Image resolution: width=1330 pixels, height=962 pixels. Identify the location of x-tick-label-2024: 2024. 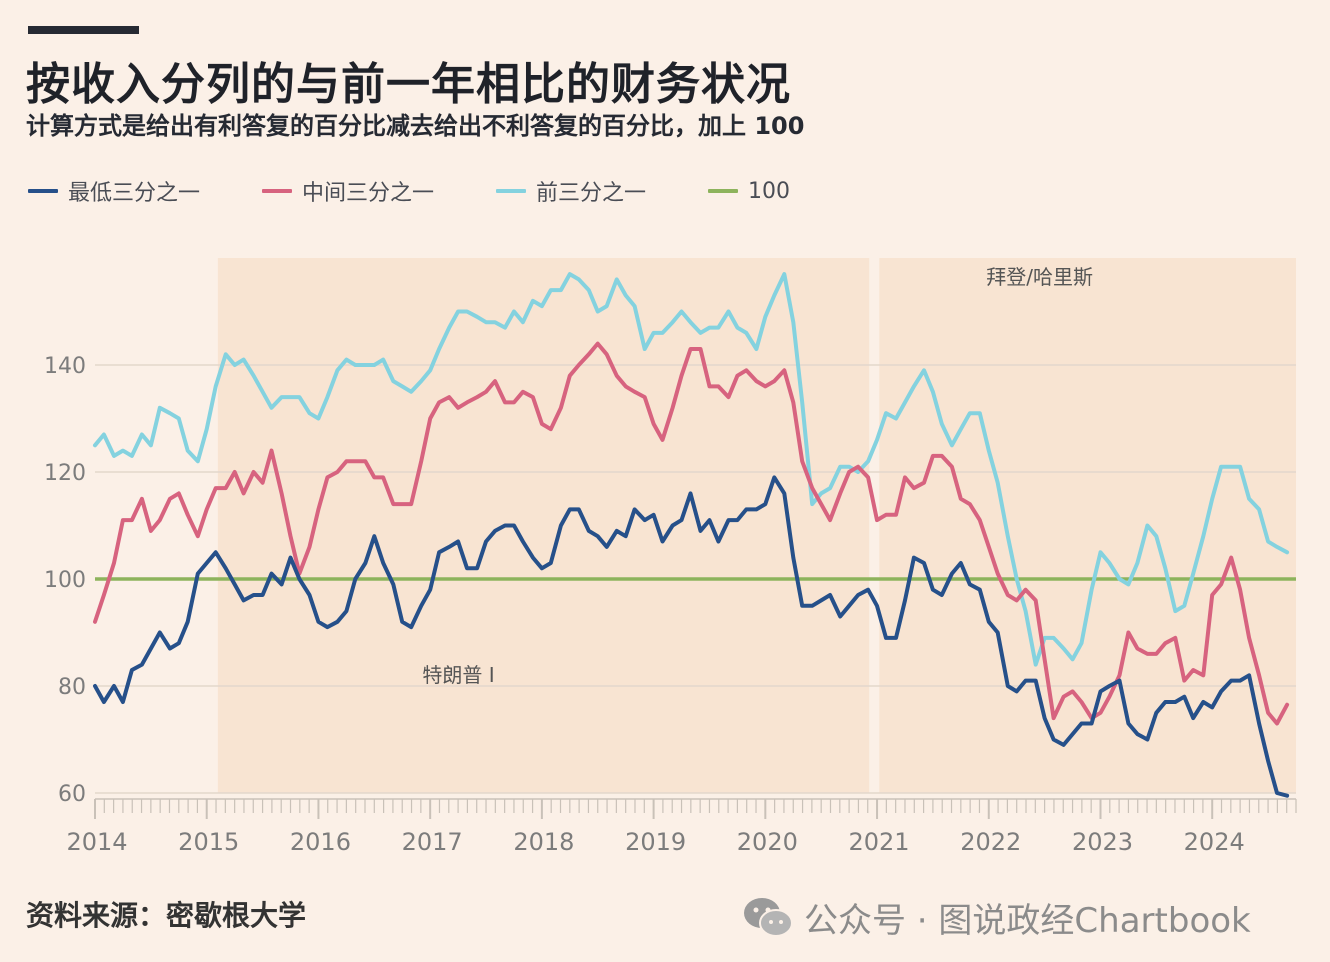
(1214, 842).